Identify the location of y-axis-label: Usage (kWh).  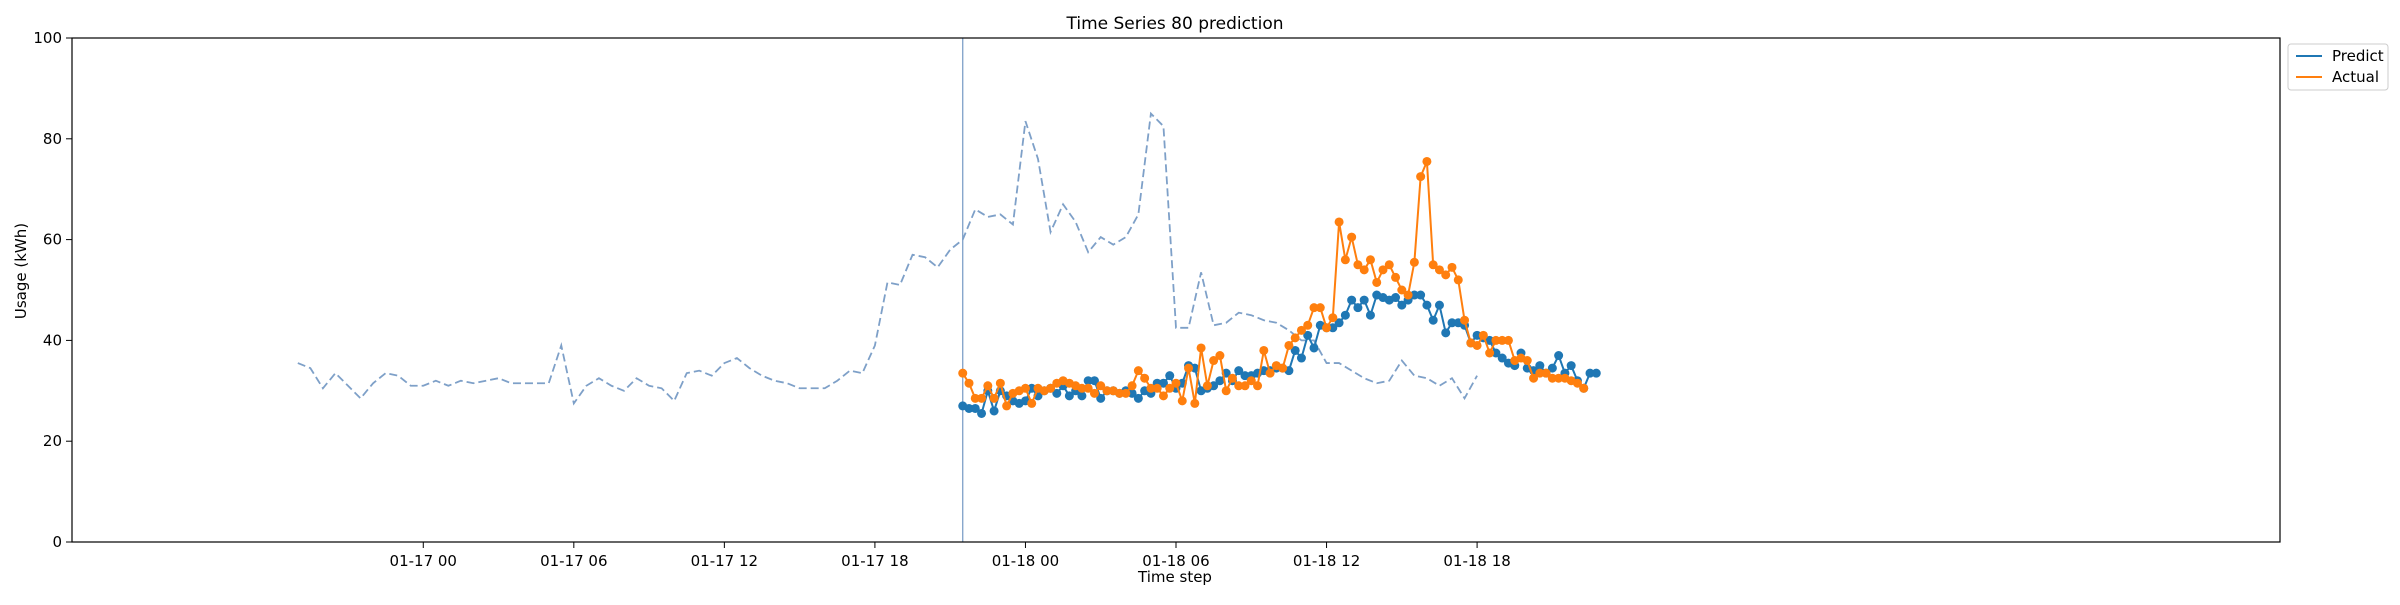
(21, 271).